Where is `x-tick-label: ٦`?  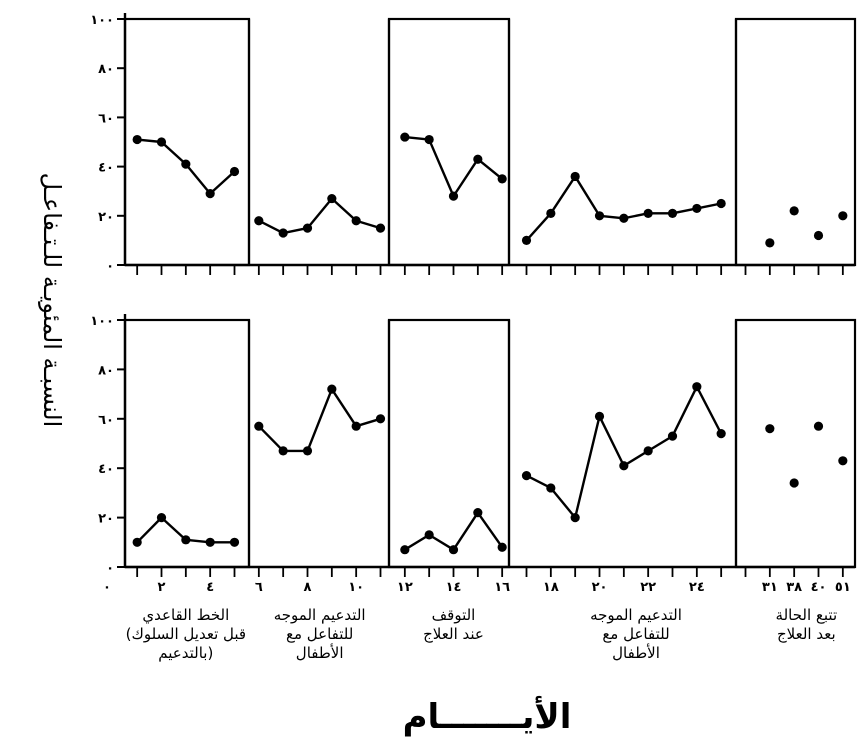
x-tick-label: ٦ is located at coordinates (259, 587).